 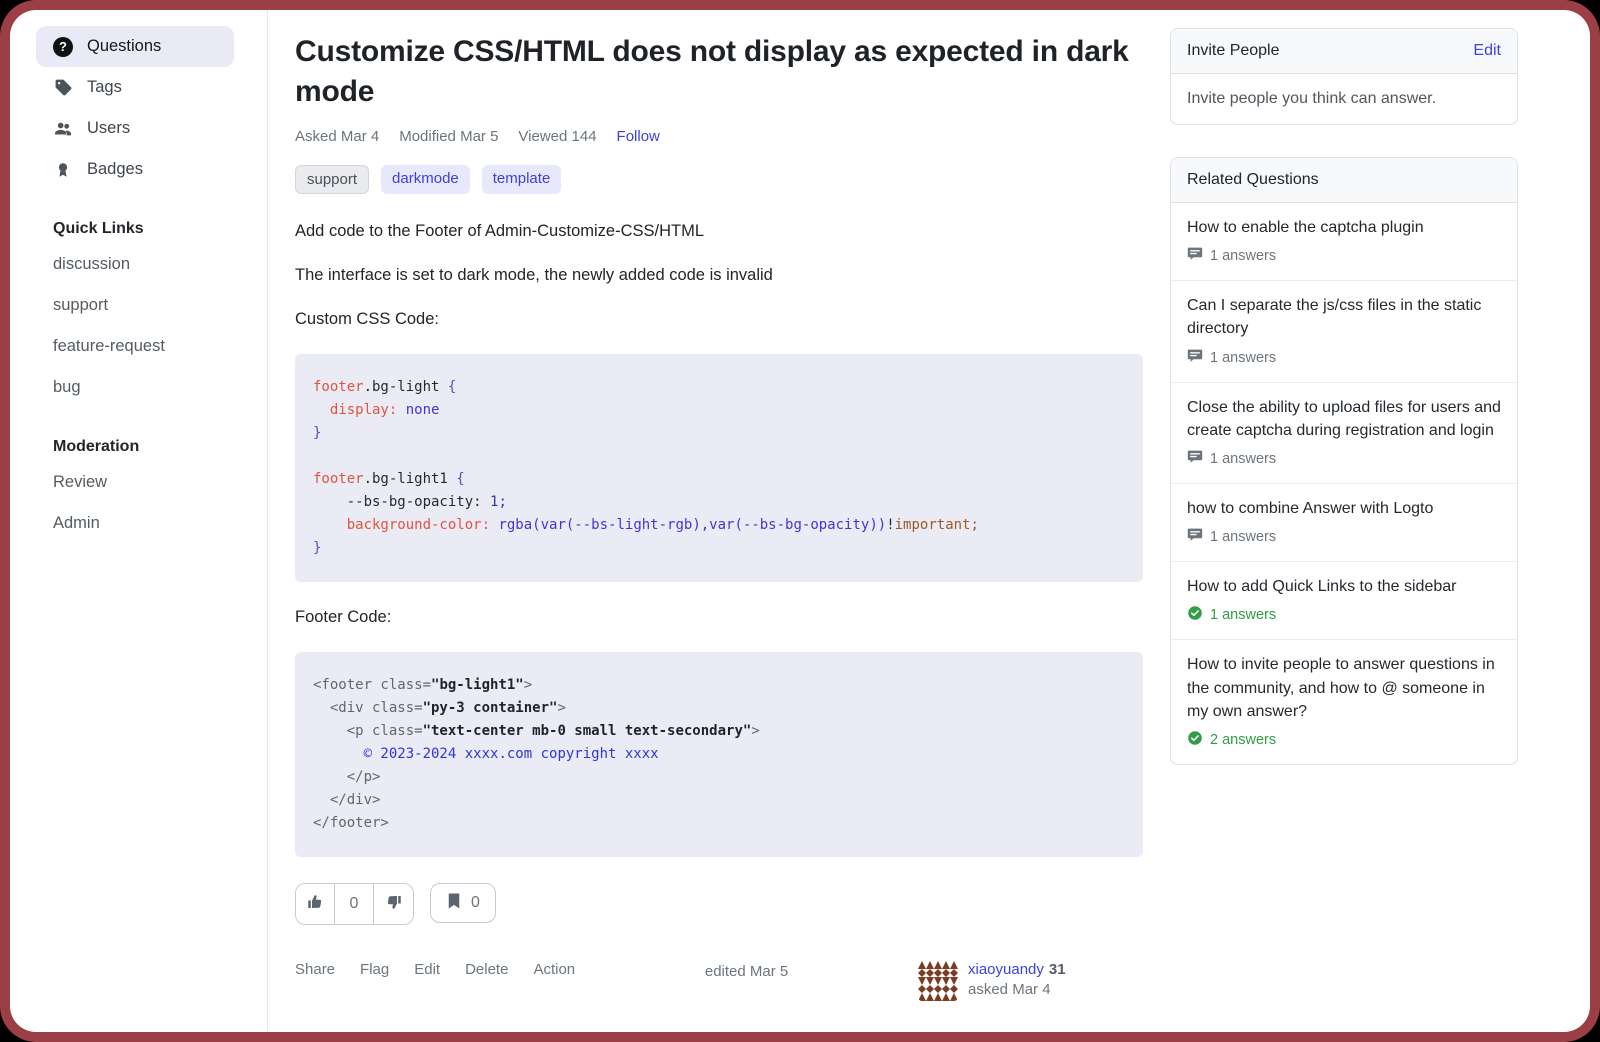 I want to click on tag-darkmode: darkmode, so click(x=425, y=180).